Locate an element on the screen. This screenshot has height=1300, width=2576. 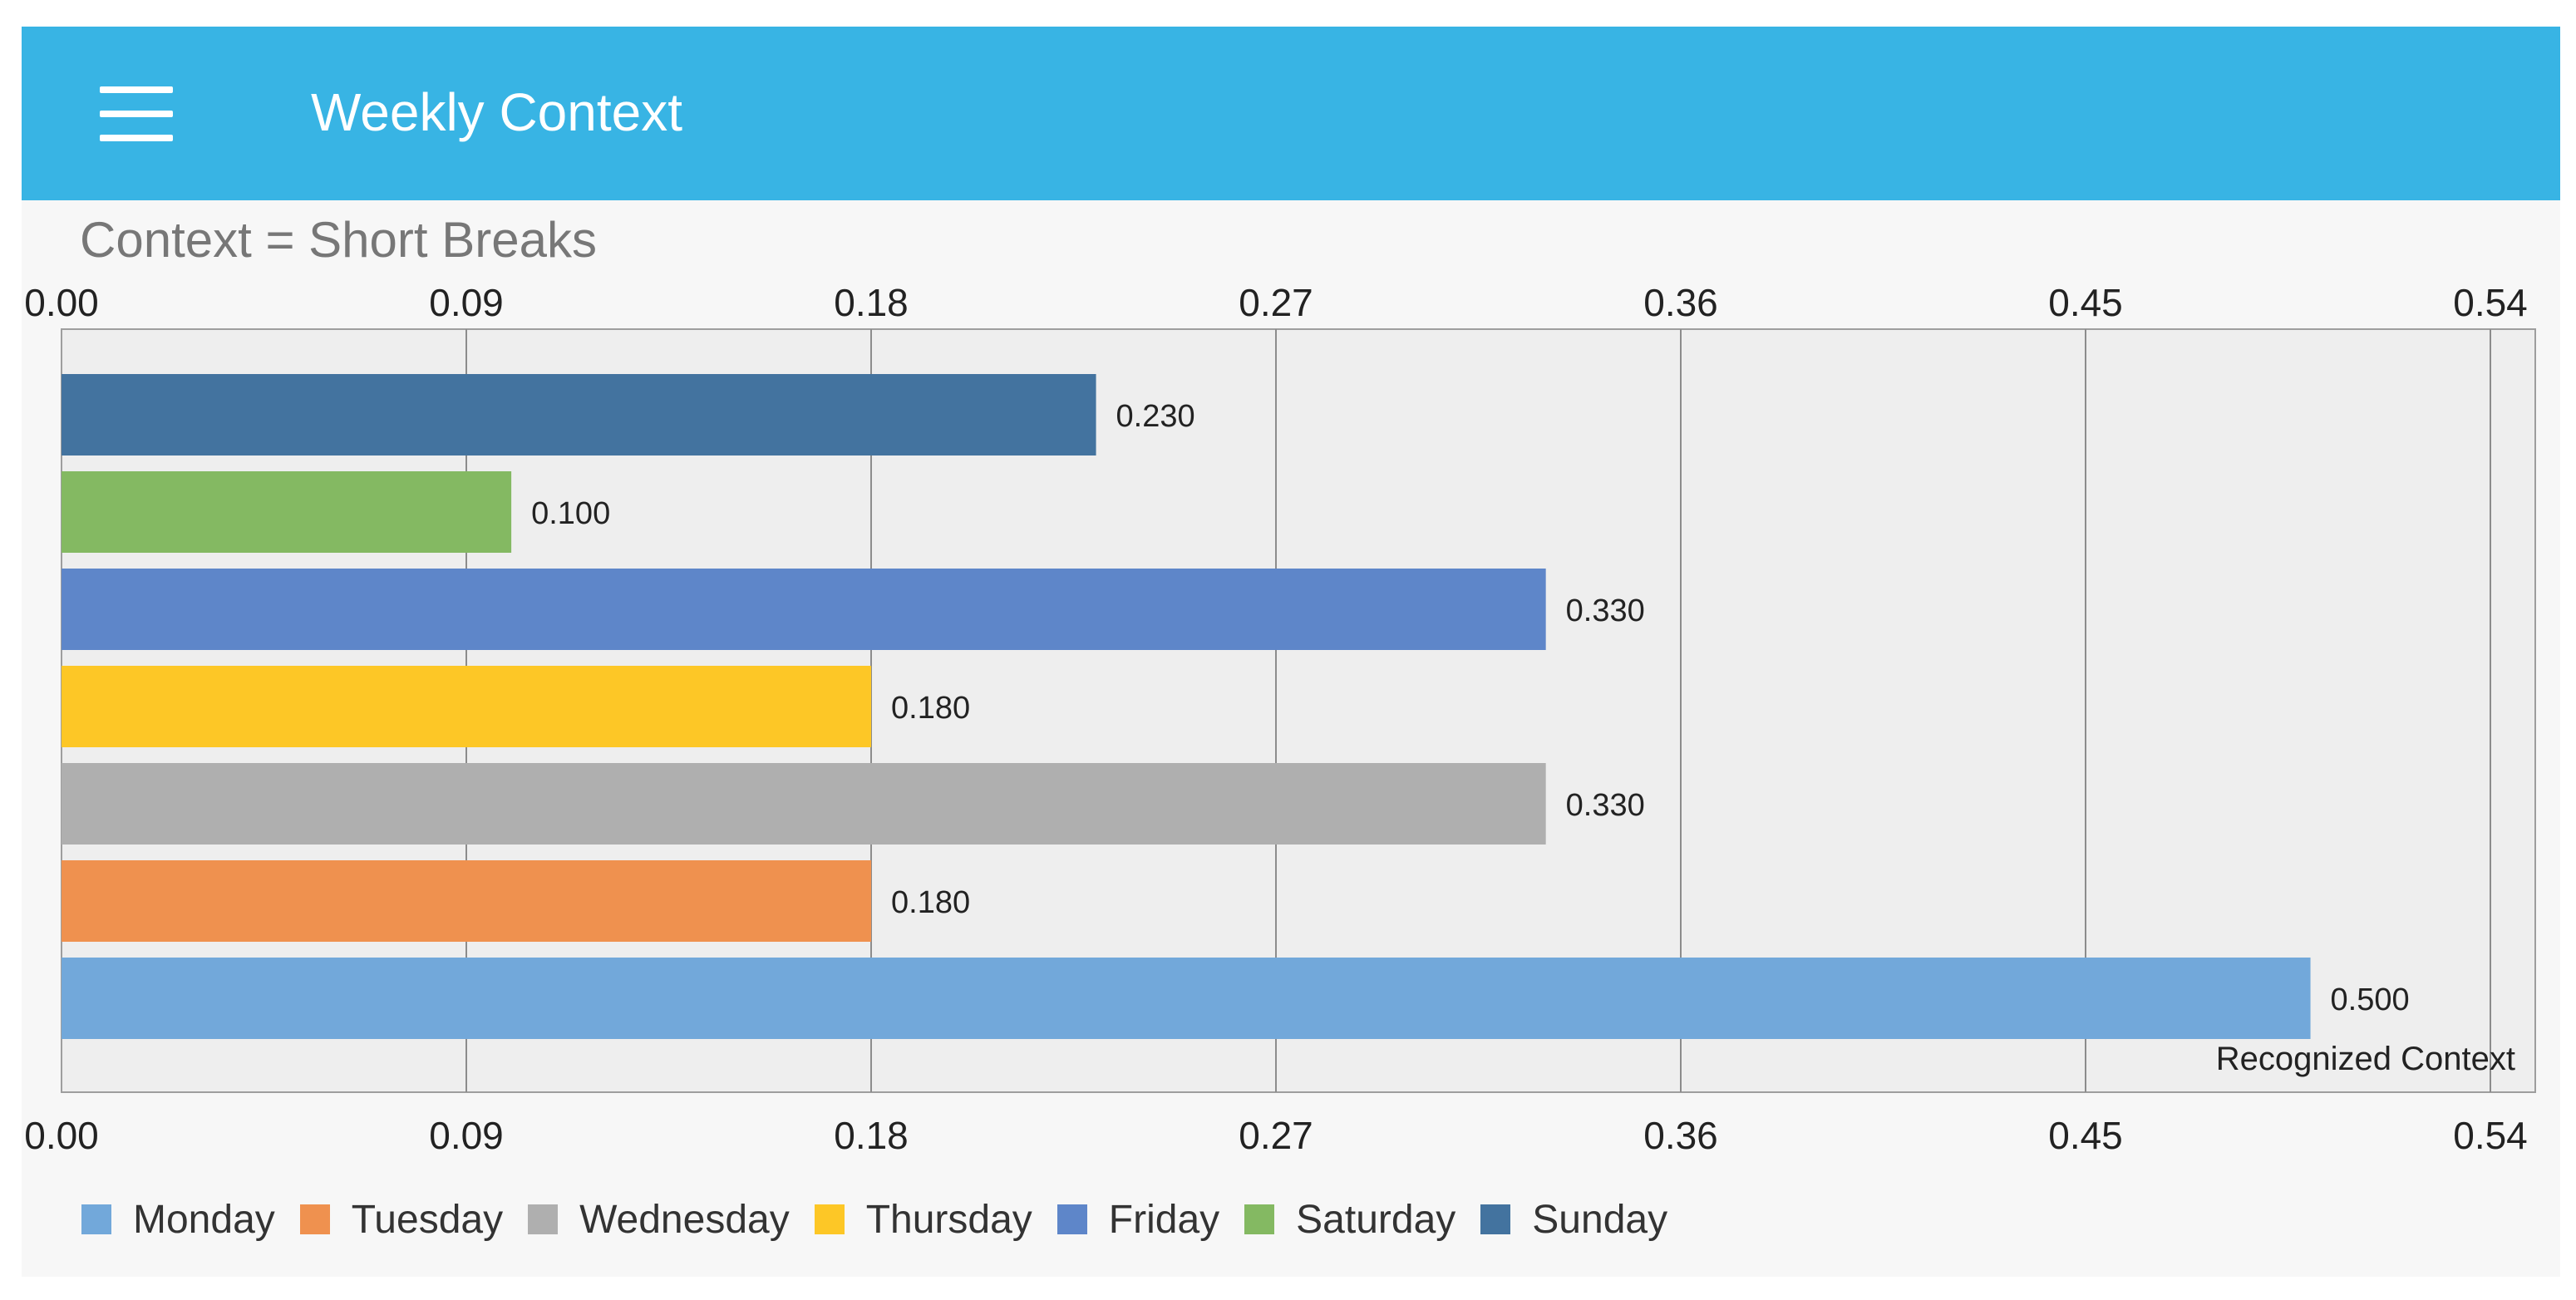
x-tick-label-bottom: 0.45 is located at coordinates (2085, 1135).